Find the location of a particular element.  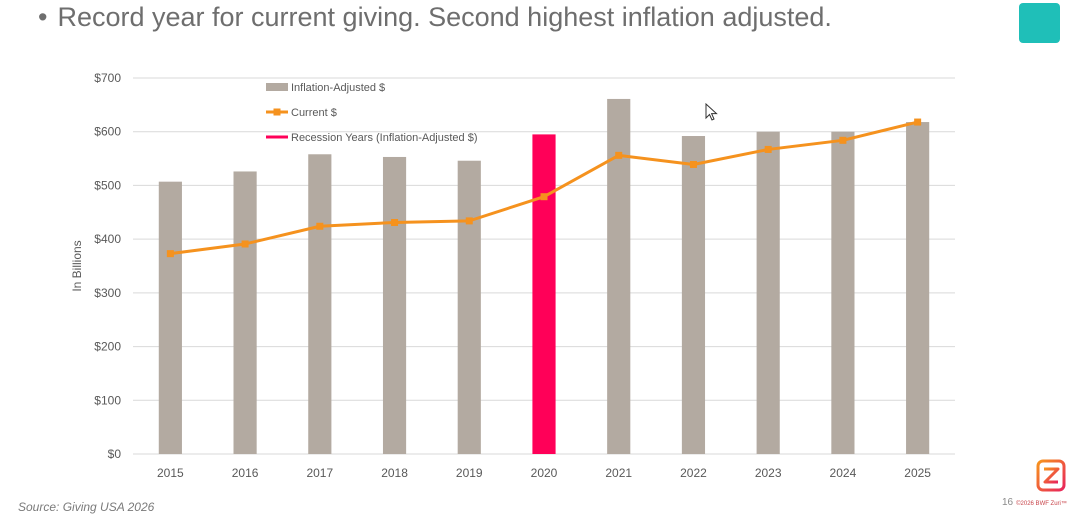

y-tick-label: $500 is located at coordinates (107, 185).